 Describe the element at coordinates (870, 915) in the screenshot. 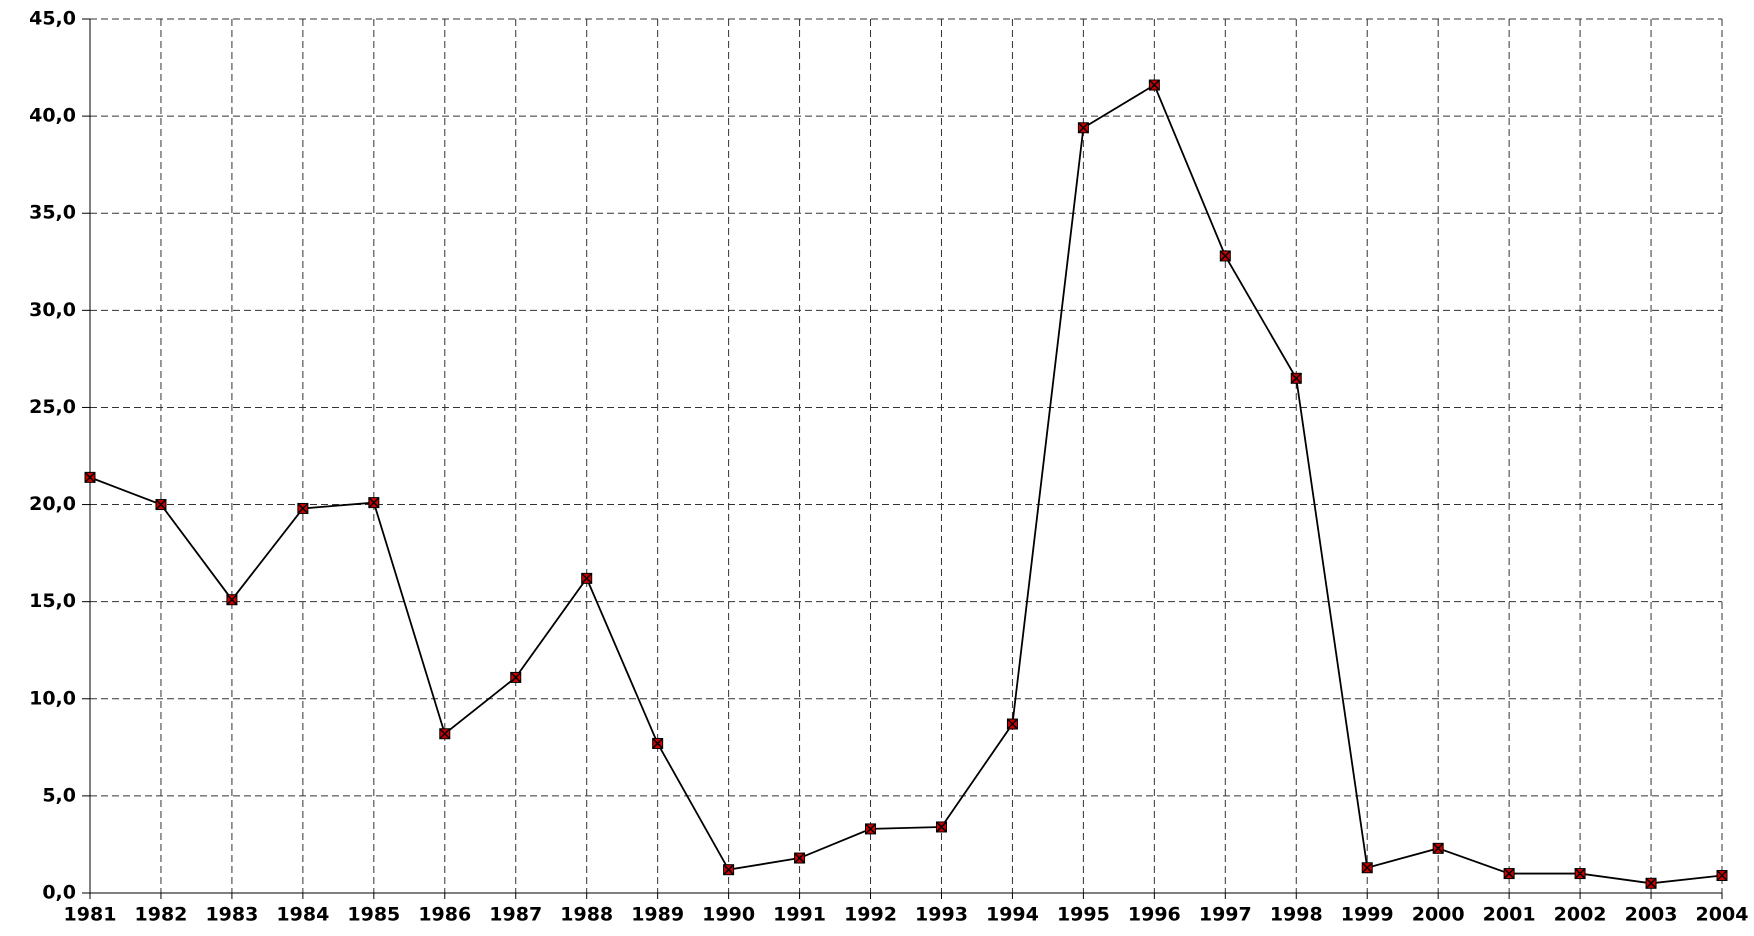

I see `x-tick-label: 1992` at that location.